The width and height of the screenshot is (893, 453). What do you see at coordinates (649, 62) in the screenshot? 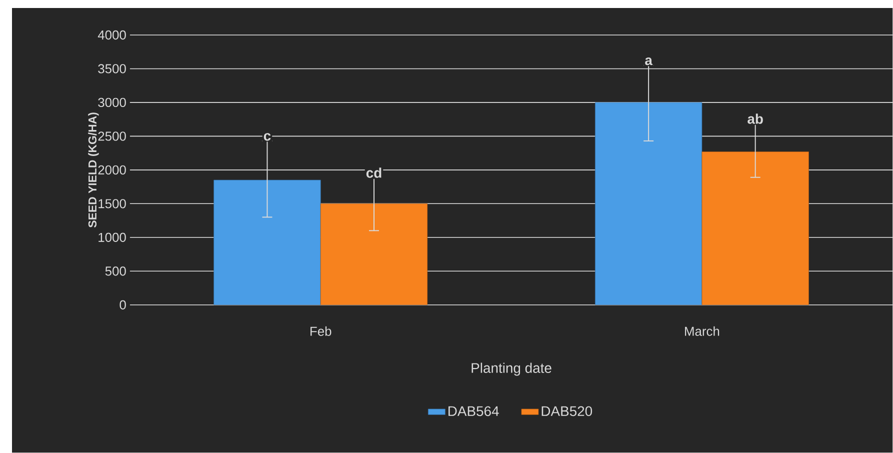
I see `data-label: a` at bounding box center [649, 62].